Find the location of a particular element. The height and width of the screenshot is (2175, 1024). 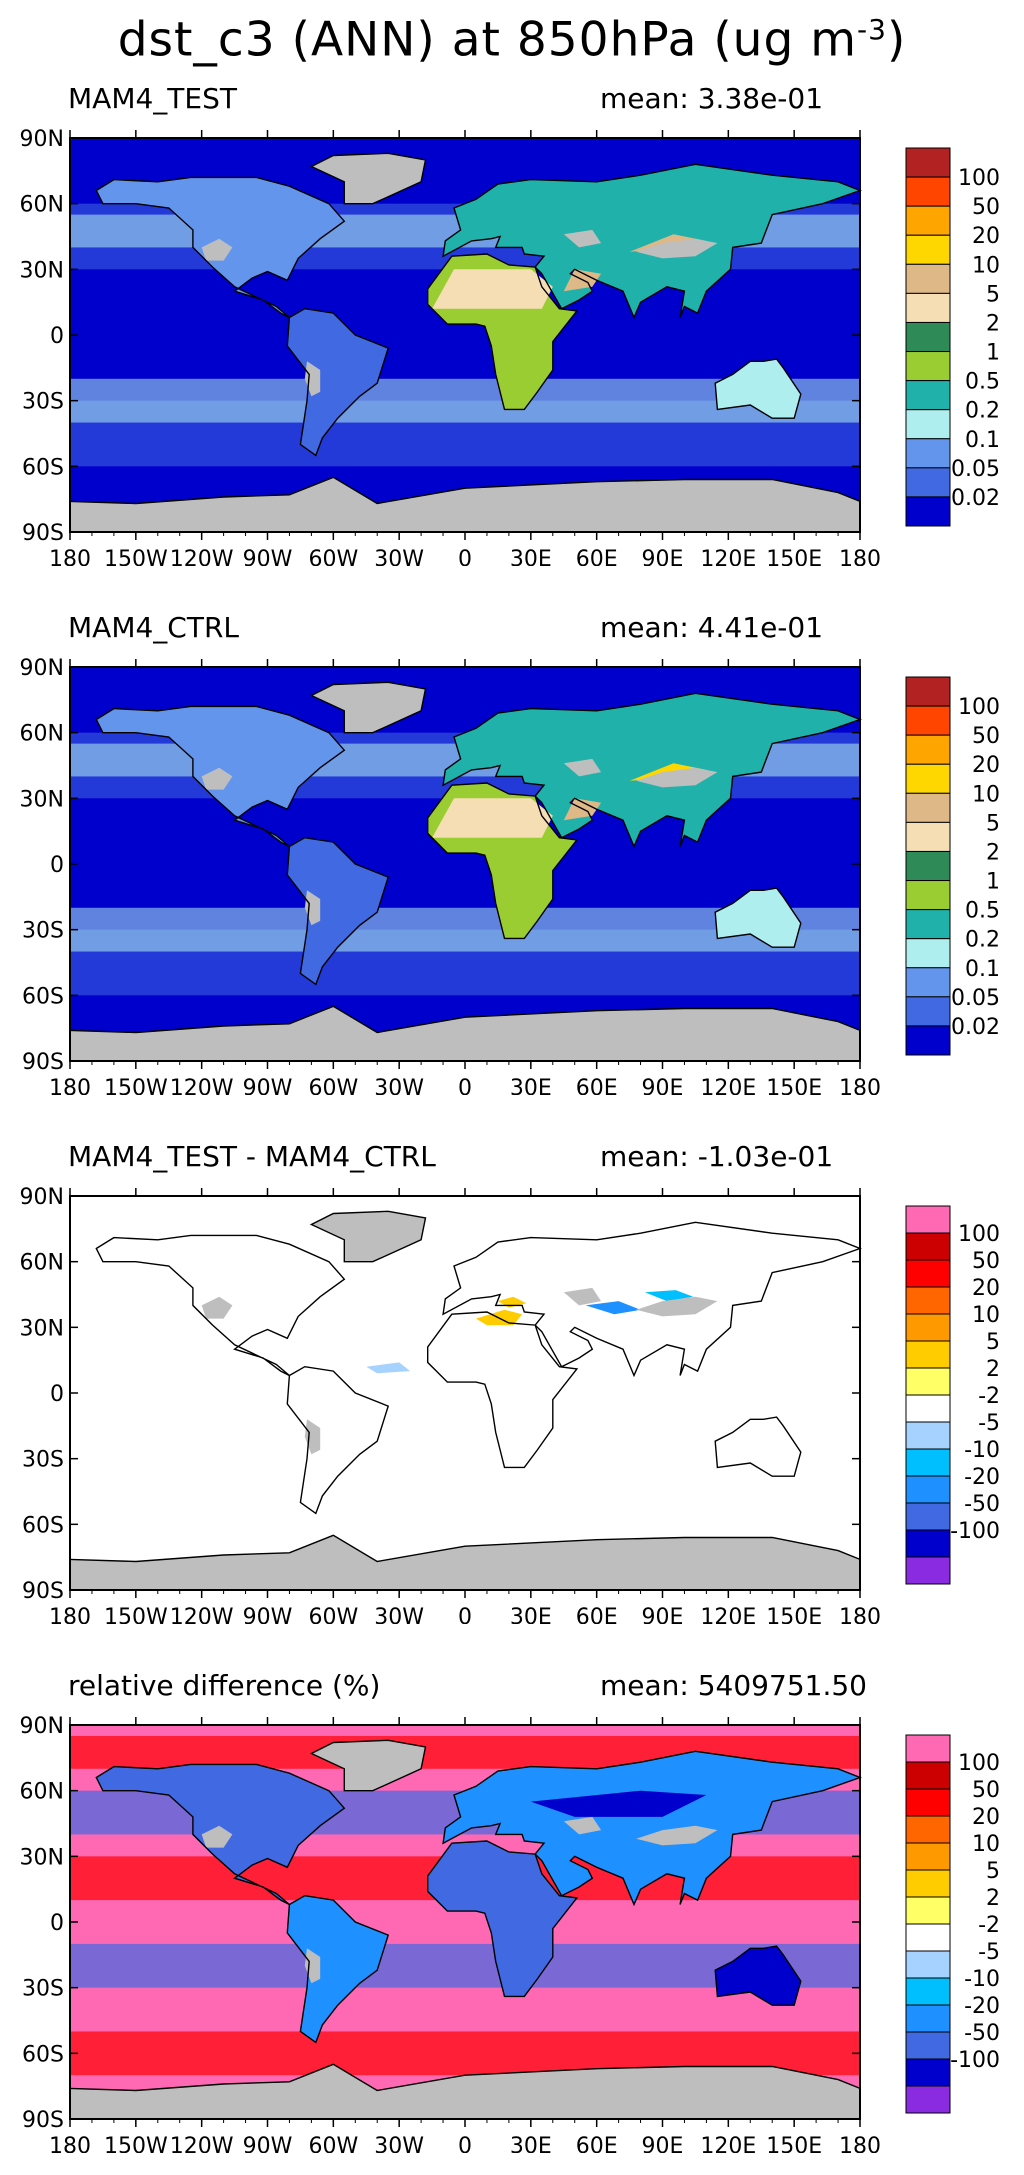

figure-title: dst_c3 (ANN) at 850hPa (ug m-3) is located at coordinates (512, 35).